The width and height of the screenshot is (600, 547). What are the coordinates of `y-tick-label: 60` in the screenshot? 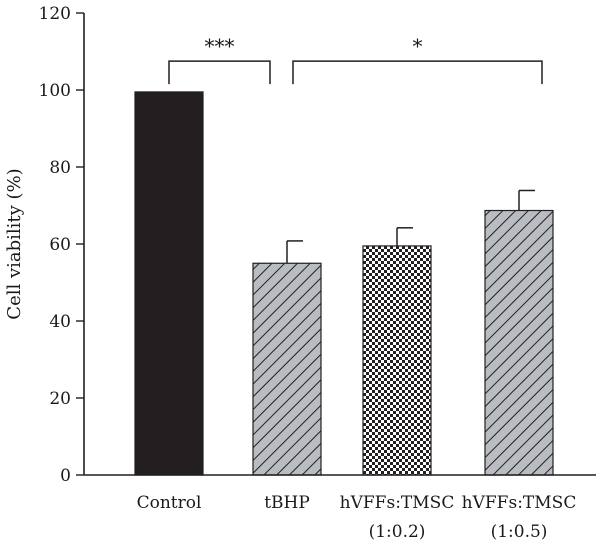 It's located at (60, 245).